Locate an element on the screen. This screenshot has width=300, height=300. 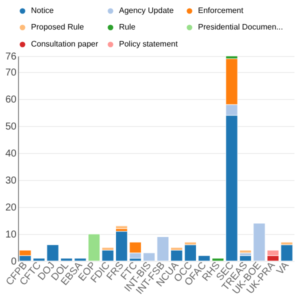
y-tick-label: 0 is located at coordinates (13, 262).